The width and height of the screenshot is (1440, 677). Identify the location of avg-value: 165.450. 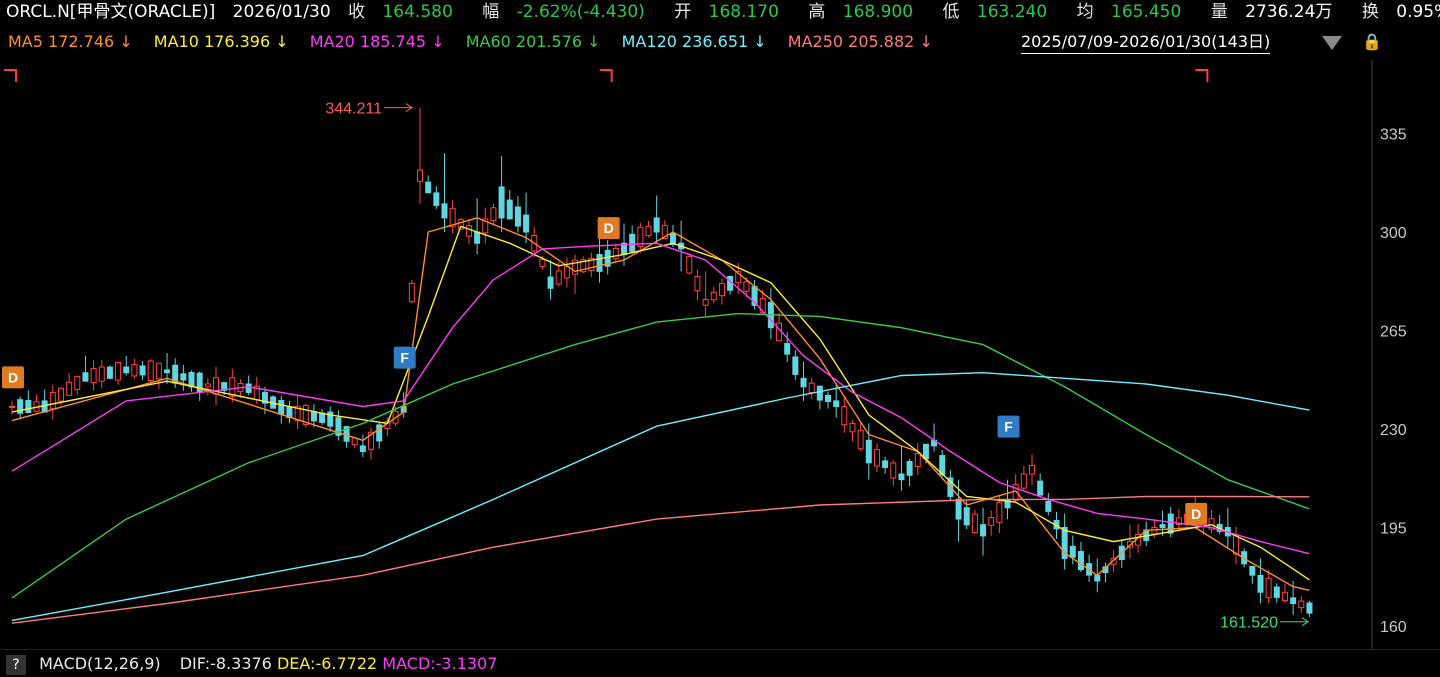
(1146, 12).